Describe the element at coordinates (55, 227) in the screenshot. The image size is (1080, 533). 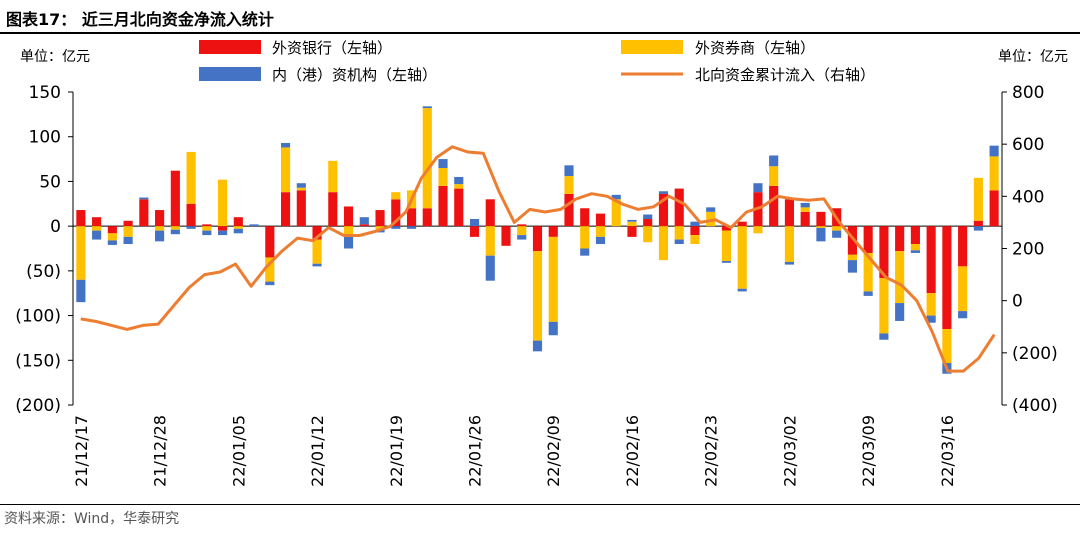
I see `left-tick-label: 0` at that location.